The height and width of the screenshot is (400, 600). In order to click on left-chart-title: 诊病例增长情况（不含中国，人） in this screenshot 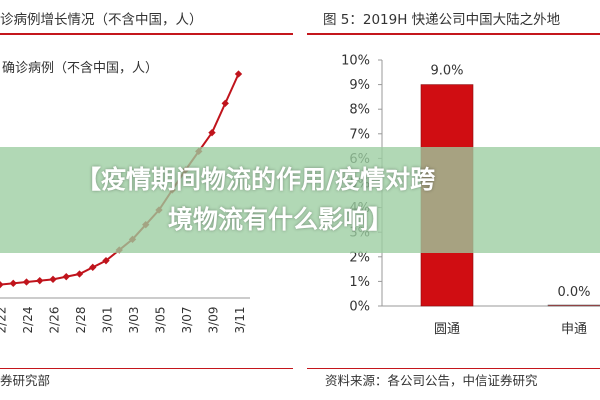, I will do `click(101, 20)`.